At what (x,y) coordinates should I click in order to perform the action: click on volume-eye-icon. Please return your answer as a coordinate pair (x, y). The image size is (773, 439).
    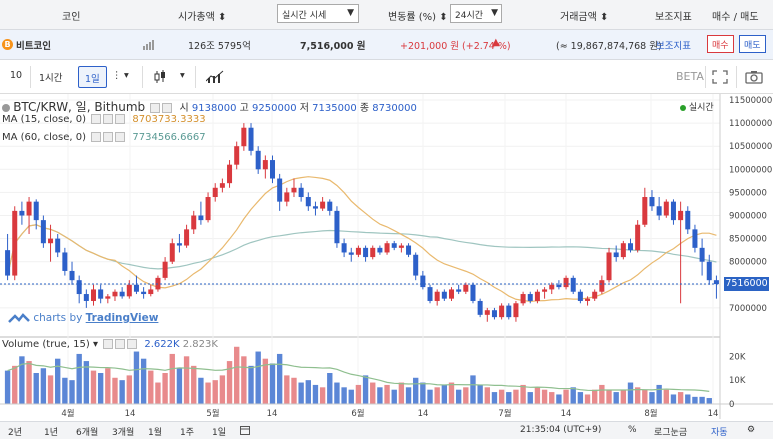
    Looking at the image, I should click on (108, 344).